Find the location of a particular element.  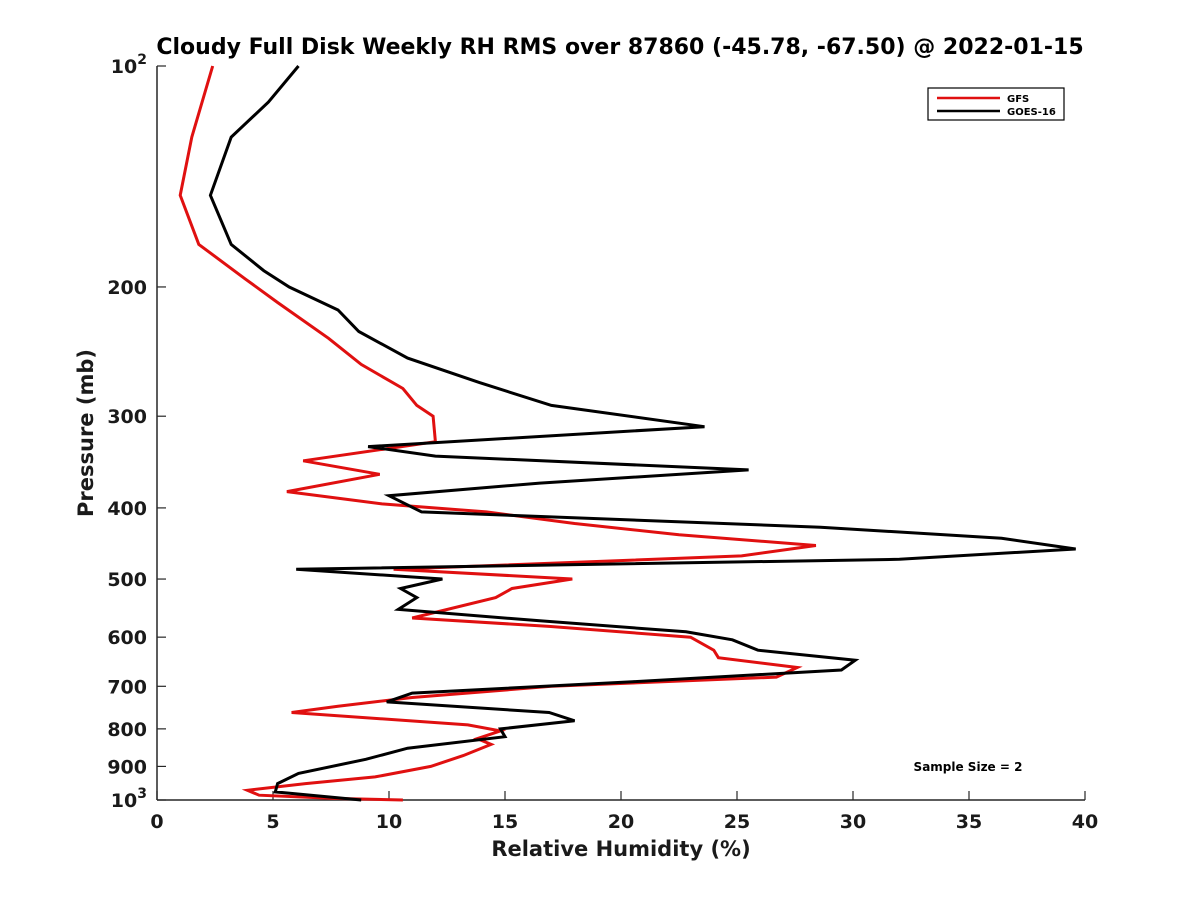

legend: GFS GOES-16 is located at coordinates (996, 104).